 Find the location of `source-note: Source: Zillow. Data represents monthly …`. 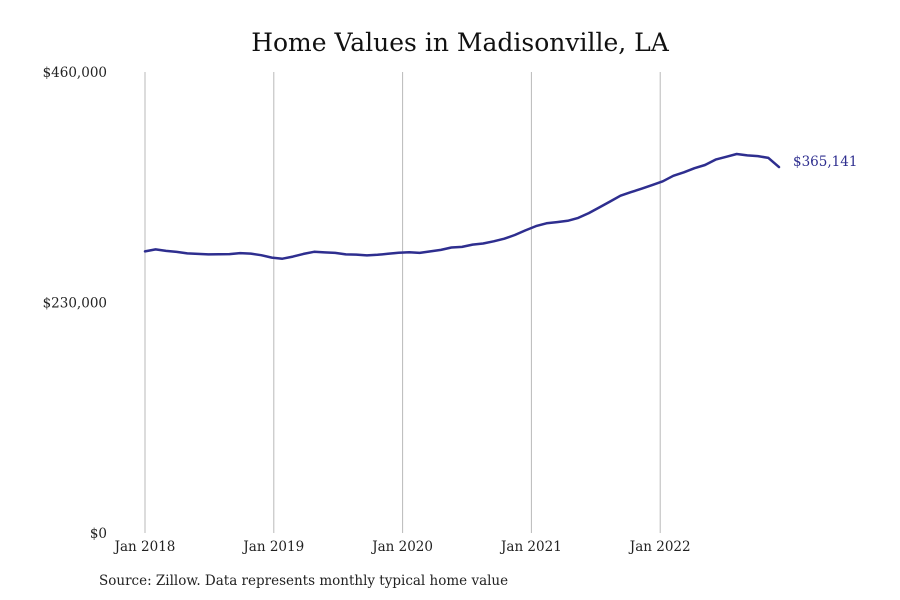

source-note: Source: Zillow. Data represents monthly … is located at coordinates (304, 581).